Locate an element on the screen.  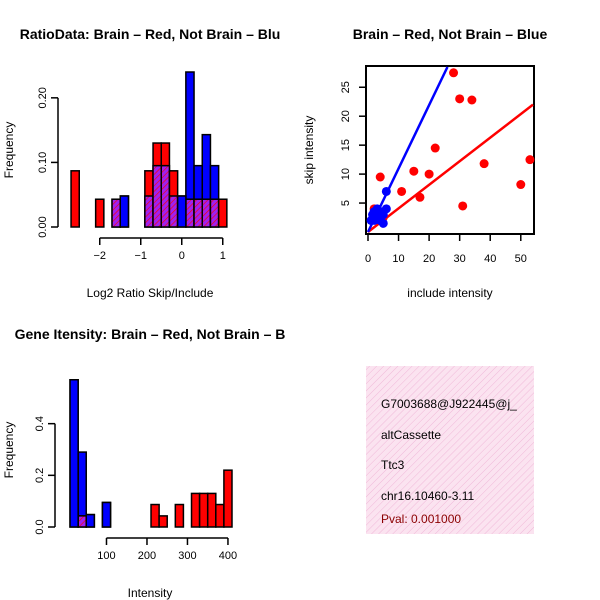
scatter-x-tick-label: 10 is located at coordinates (398, 259).